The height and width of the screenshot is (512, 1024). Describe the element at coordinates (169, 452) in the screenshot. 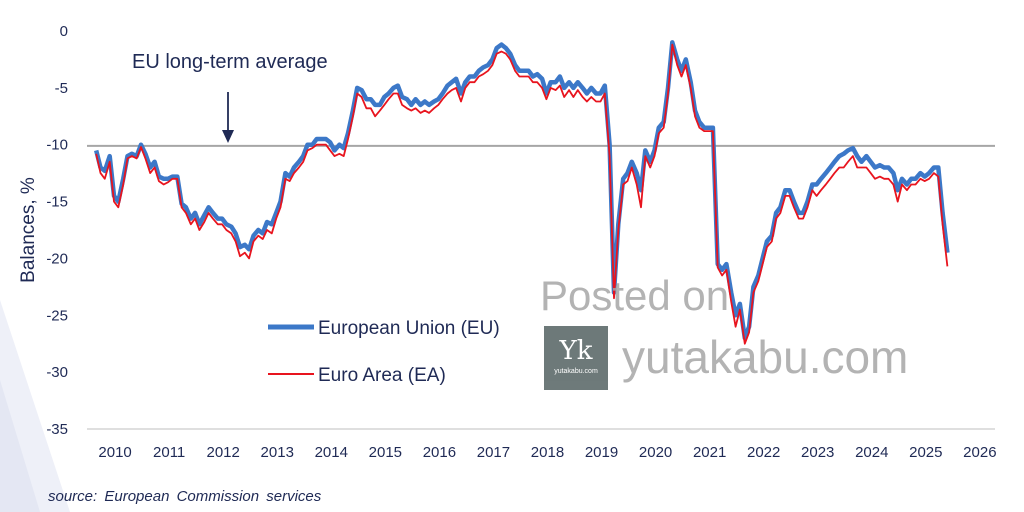

I see `x-tick-label: 2011` at that location.